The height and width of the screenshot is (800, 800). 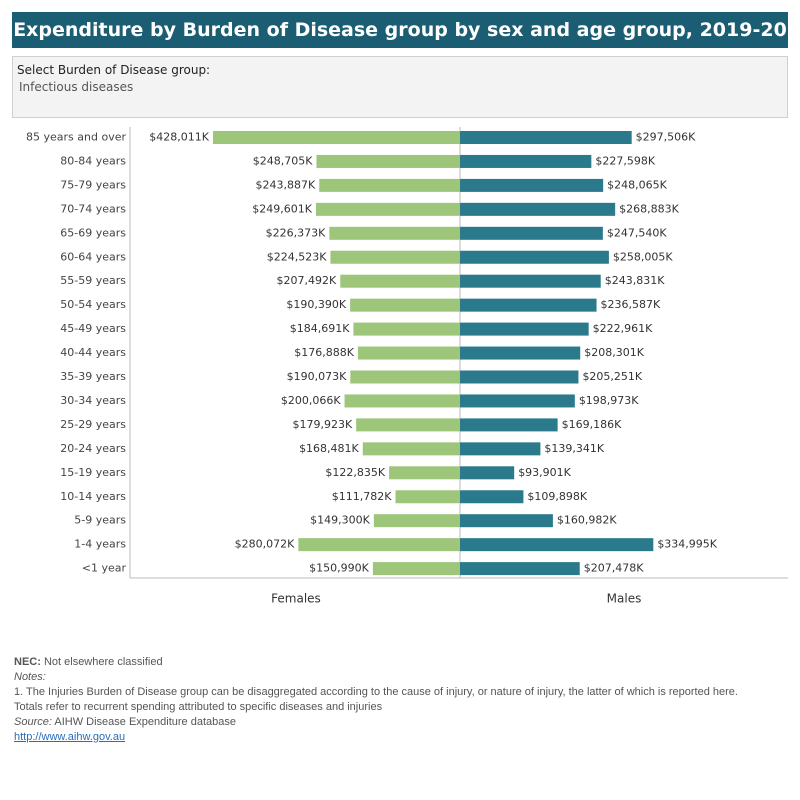 What do you see at coordinates (355, 472) in the screenshot?
I see `data-label: $122,835K` at bounding box center [355, 472].